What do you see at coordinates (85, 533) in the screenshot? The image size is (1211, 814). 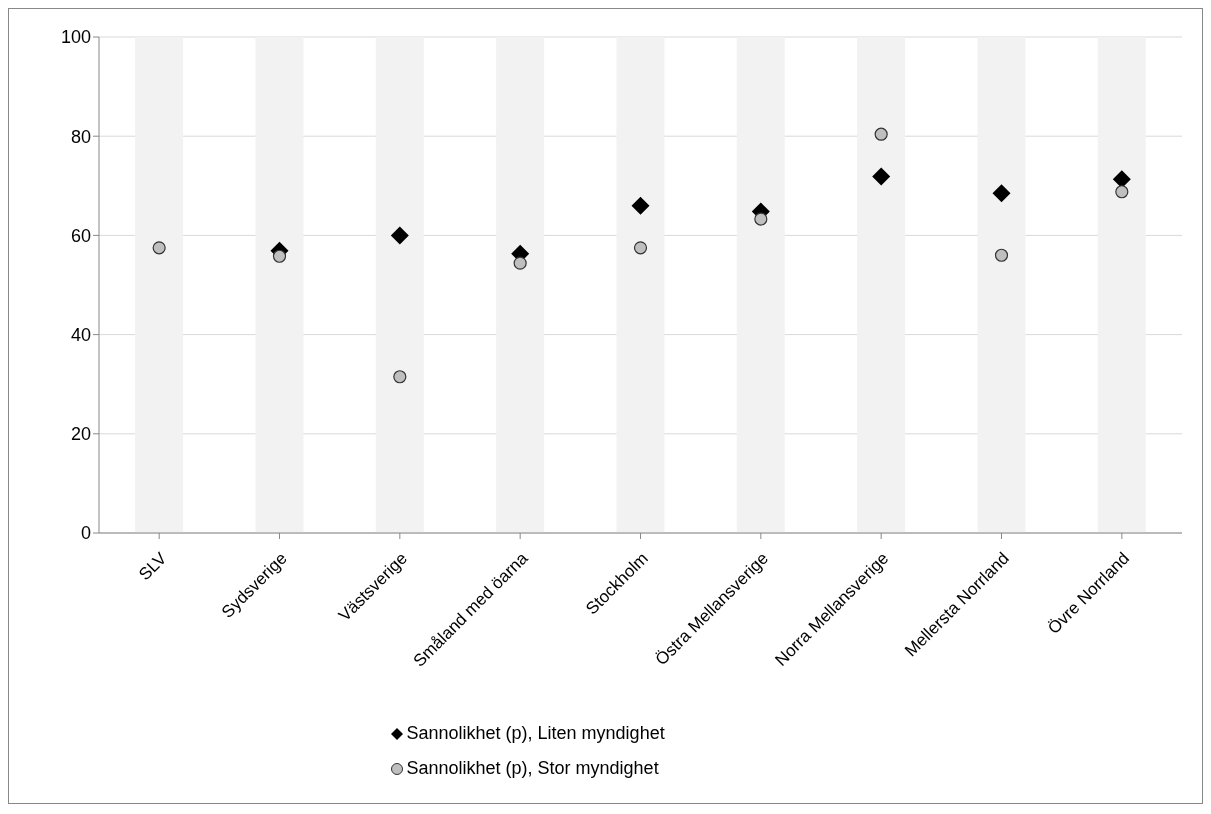 I see `y-tick-label: 0` at bounding box center [85, 533].